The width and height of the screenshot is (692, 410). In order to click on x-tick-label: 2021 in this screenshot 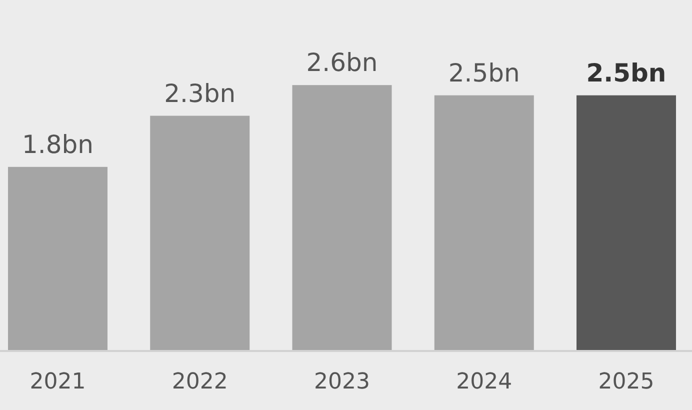, I will do `click(58, 382)`.